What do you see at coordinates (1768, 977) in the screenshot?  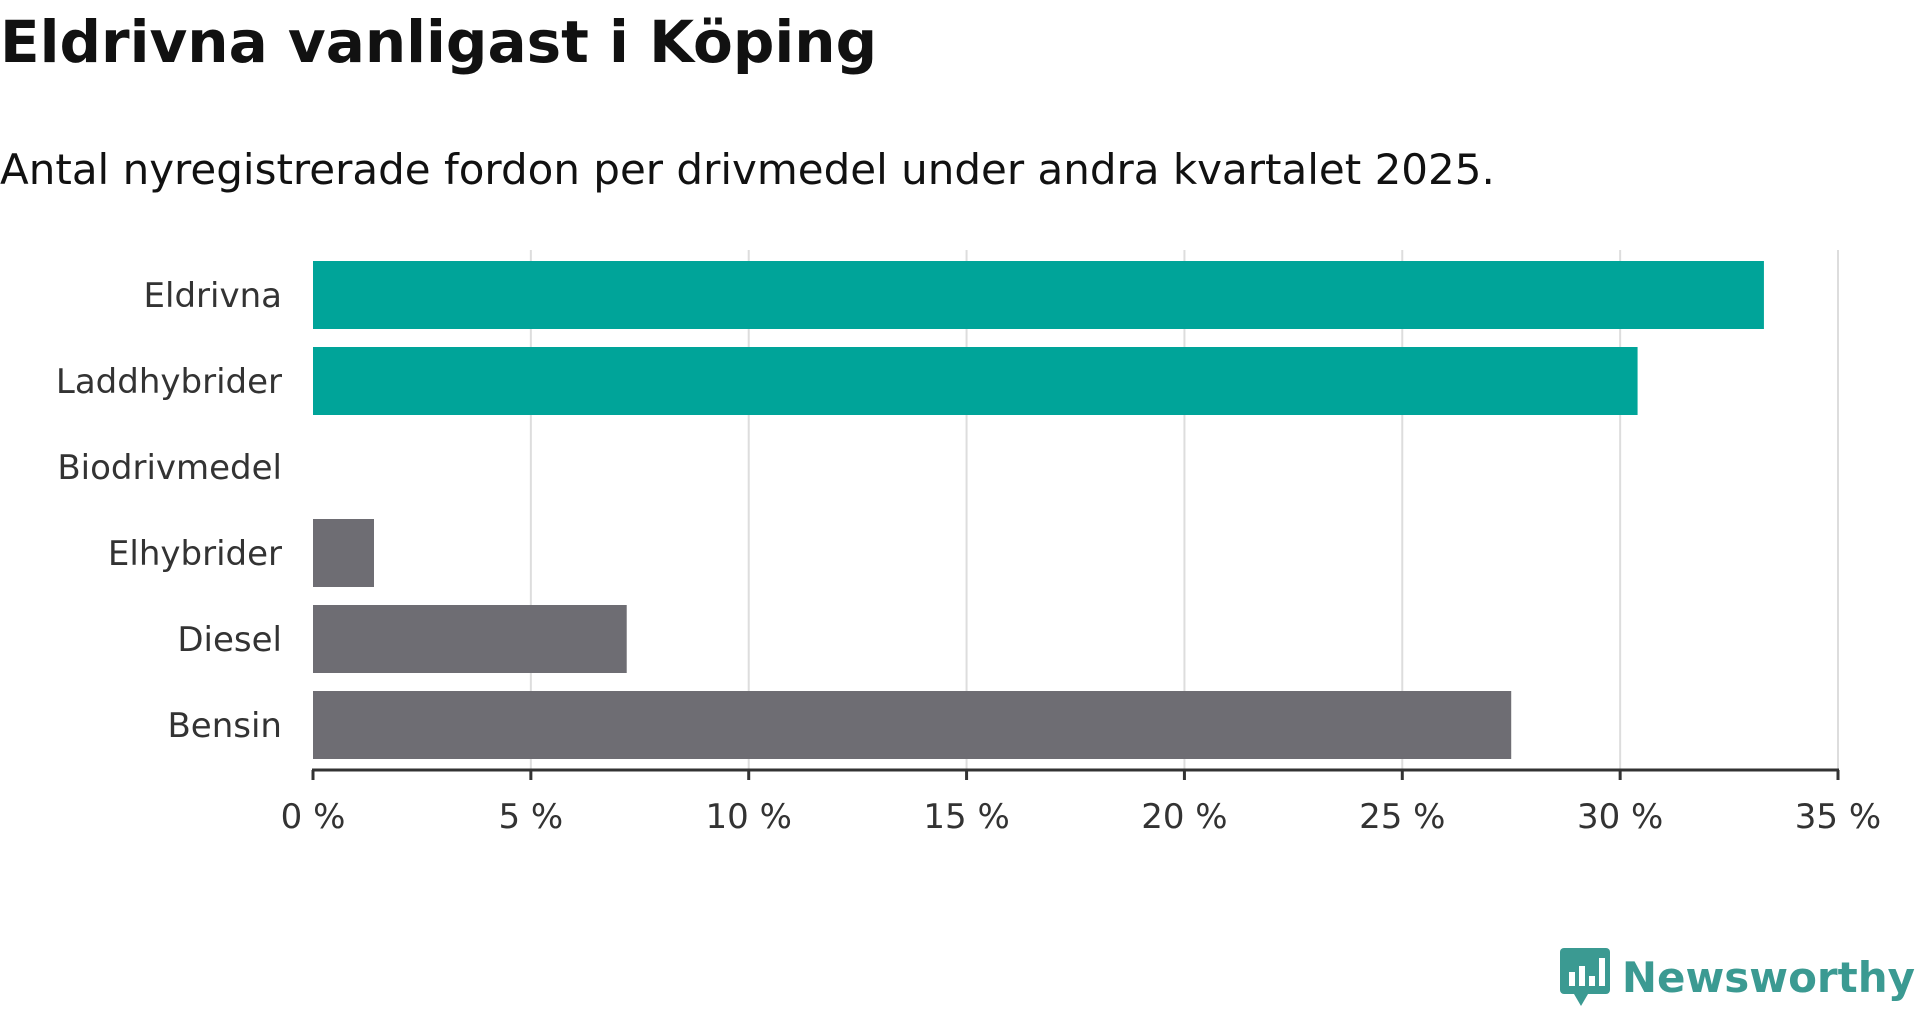 I see `logo-text: Newsworthy` at bounding box center [1768, 977].